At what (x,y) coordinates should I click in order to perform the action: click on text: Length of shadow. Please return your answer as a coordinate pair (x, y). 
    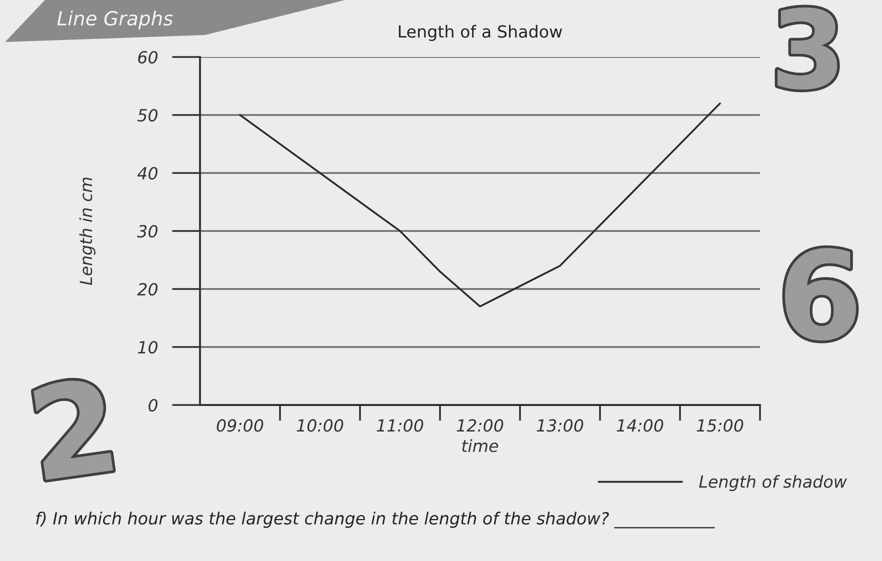
    Looking at the image, I should click on (773, 483).